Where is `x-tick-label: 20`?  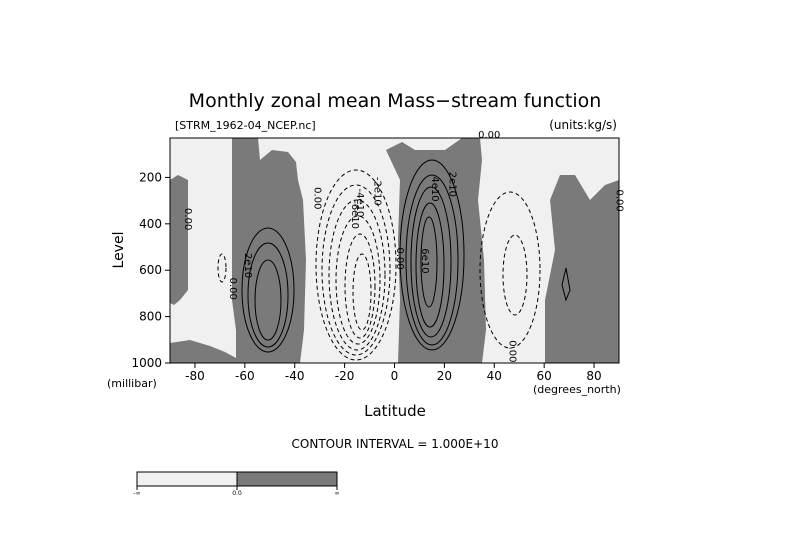 x-tick-label: 20 is located at coordinates (444, 376).